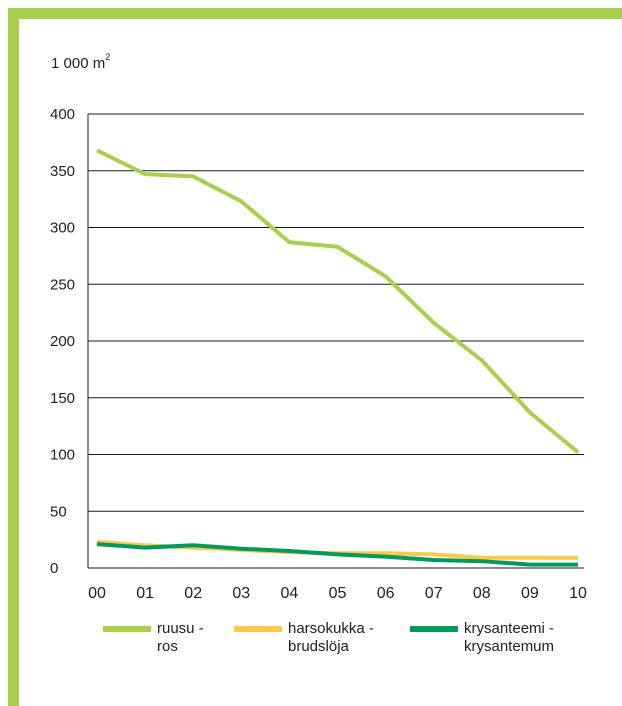 This screenshot has width=622, height=706. What do you see at coordinates (530, 593) in the screenshot?
I see `x-tick-label: 09` at bounding box center [530, 593].